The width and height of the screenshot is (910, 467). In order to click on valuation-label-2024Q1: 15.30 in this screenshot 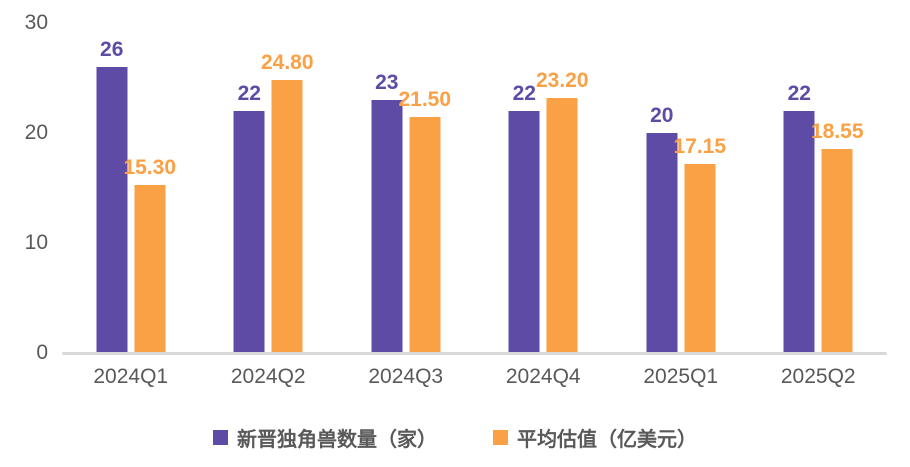, I will do `click(150, 167)`.